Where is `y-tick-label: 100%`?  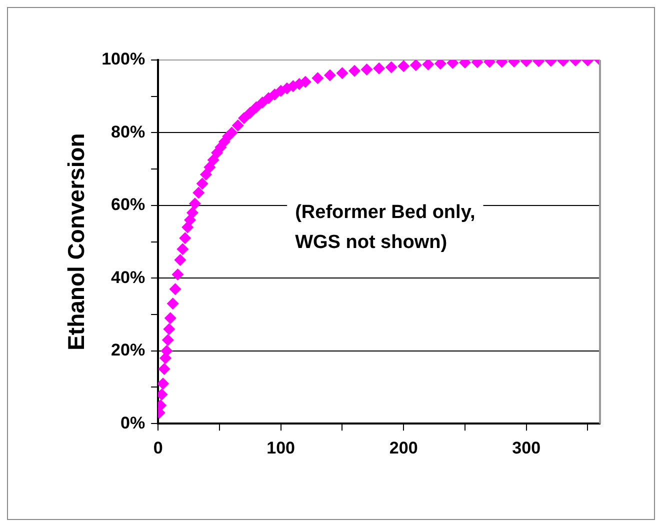 y-tick-label: 100% is located at coordinates (124, 59).